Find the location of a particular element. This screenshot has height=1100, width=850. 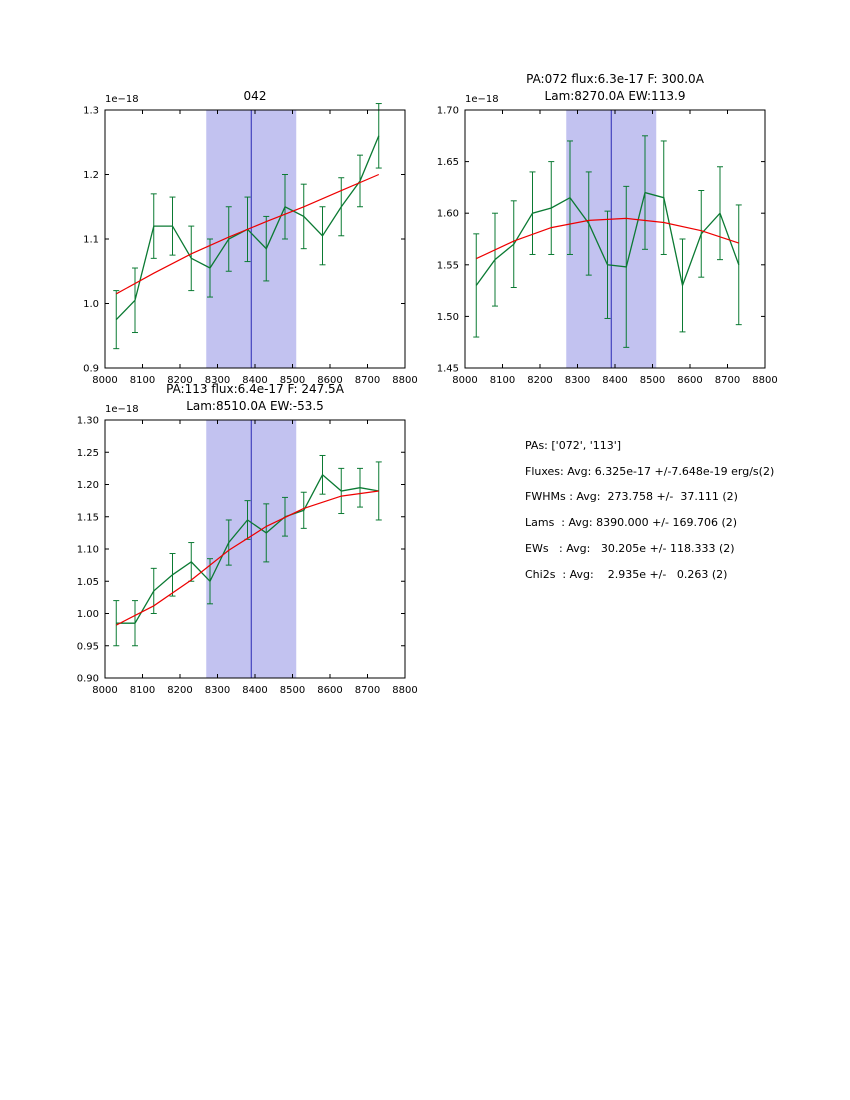

chart-title: PA:072 flux:6.3e-17 F: 300.0A is located at coordinates (615, 79).